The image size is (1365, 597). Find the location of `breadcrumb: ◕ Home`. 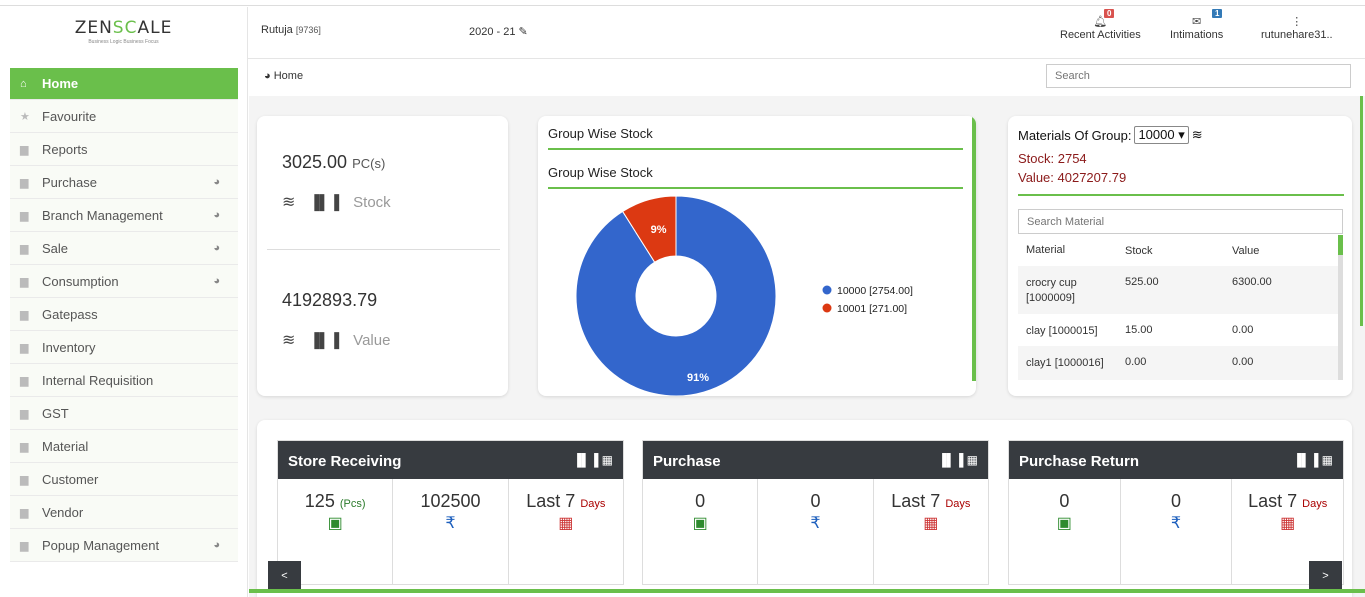

breadcrumb: ◕ Home is located at coordinates (283, 76).